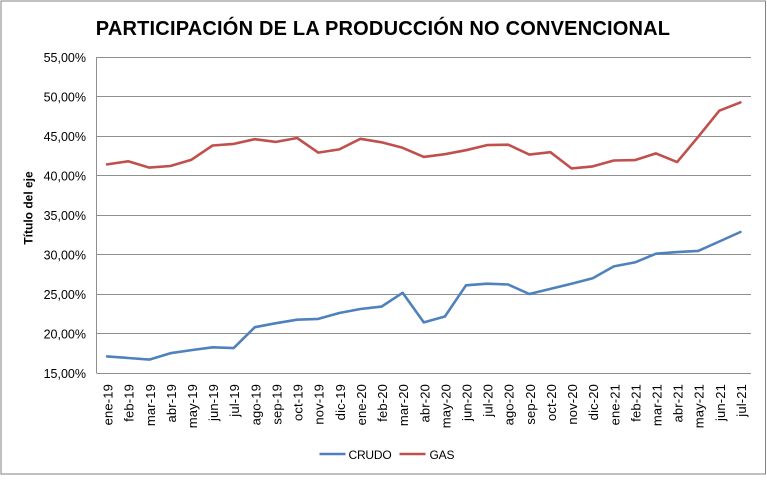 This screenshot has height=481, width=767. What do you see at coordinates (255, 404) in the screenshot?
I see `svg-text: ago-19` at bounding box center [255, 404].